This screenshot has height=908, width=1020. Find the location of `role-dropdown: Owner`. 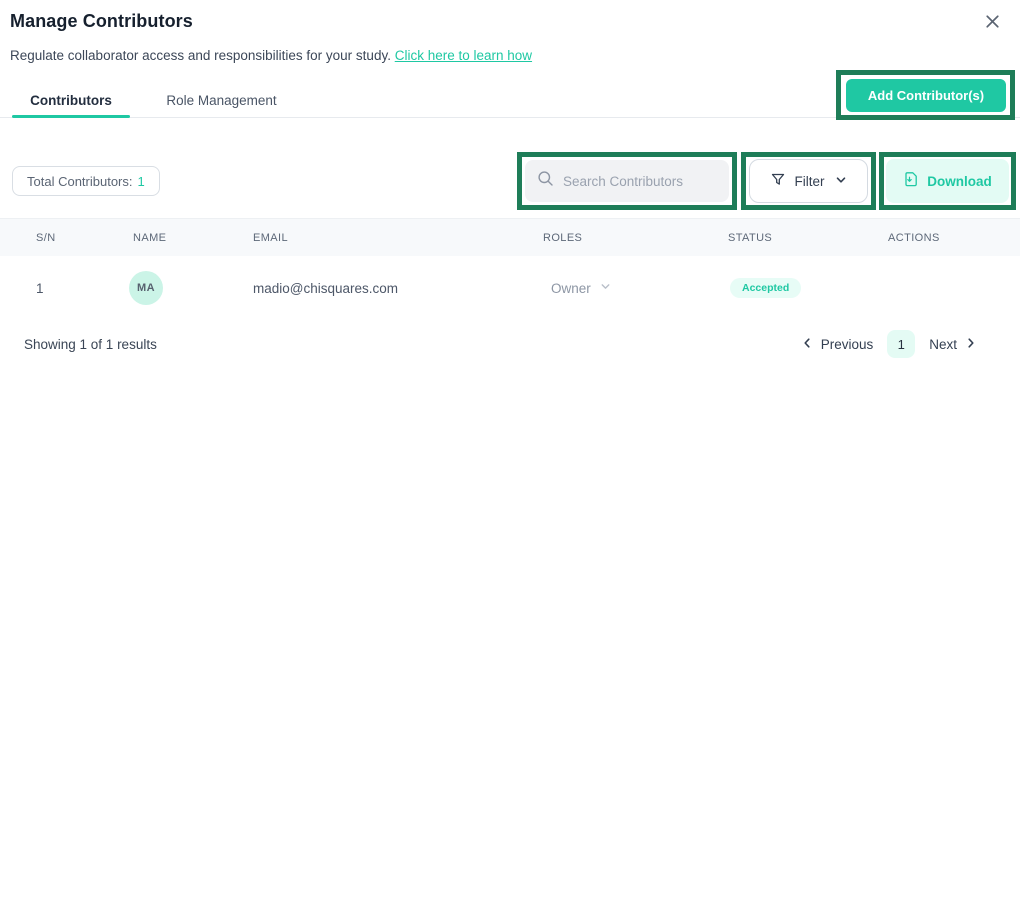

role-dropdown: Owner is located at coordinates (581, 288).